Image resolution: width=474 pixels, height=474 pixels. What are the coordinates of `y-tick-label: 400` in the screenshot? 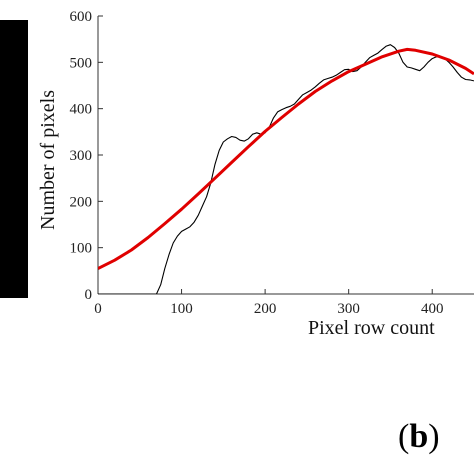 It's located at (81, 110).